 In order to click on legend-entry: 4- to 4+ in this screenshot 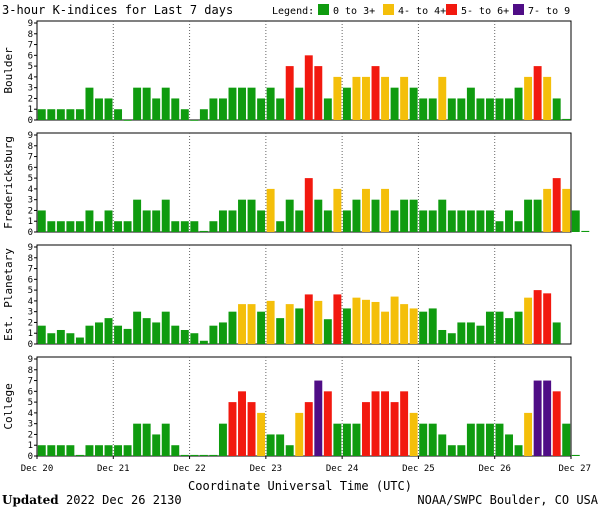, I will do `click(422, 11)`.